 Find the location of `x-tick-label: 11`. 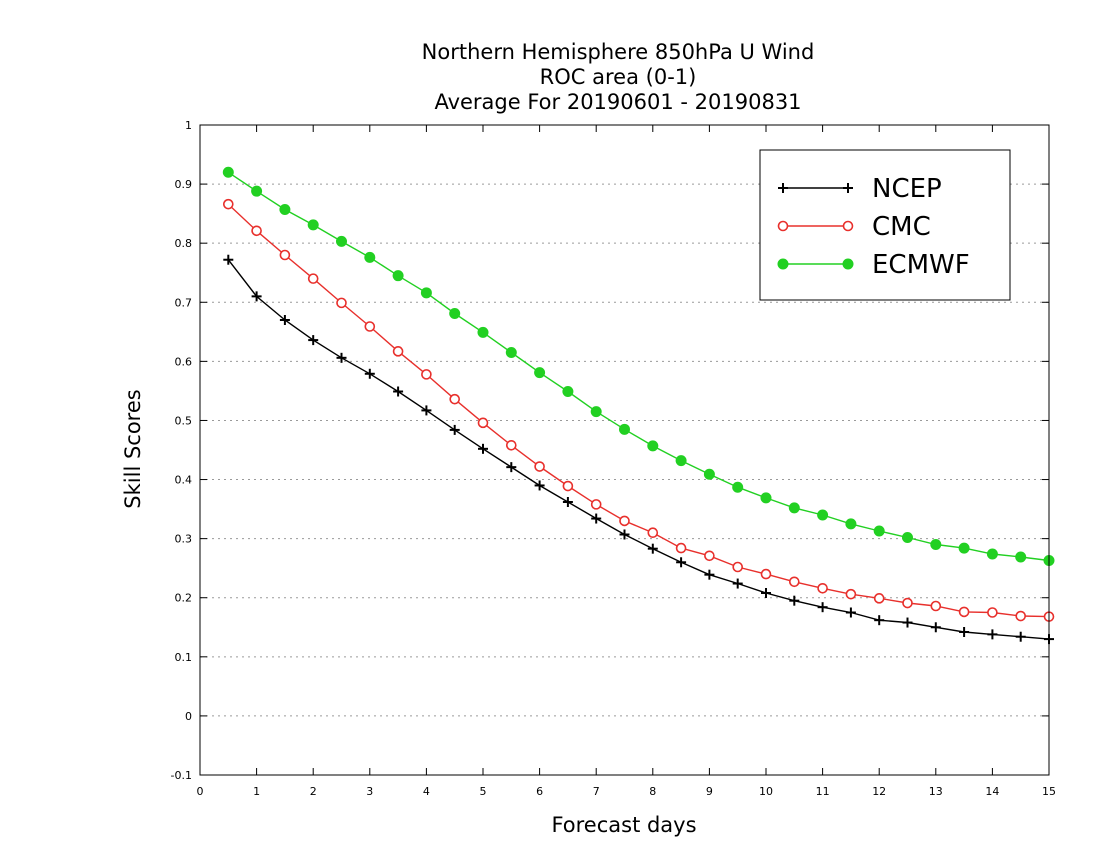

x-tick-label: 11 is located at coordinates (823, 791).